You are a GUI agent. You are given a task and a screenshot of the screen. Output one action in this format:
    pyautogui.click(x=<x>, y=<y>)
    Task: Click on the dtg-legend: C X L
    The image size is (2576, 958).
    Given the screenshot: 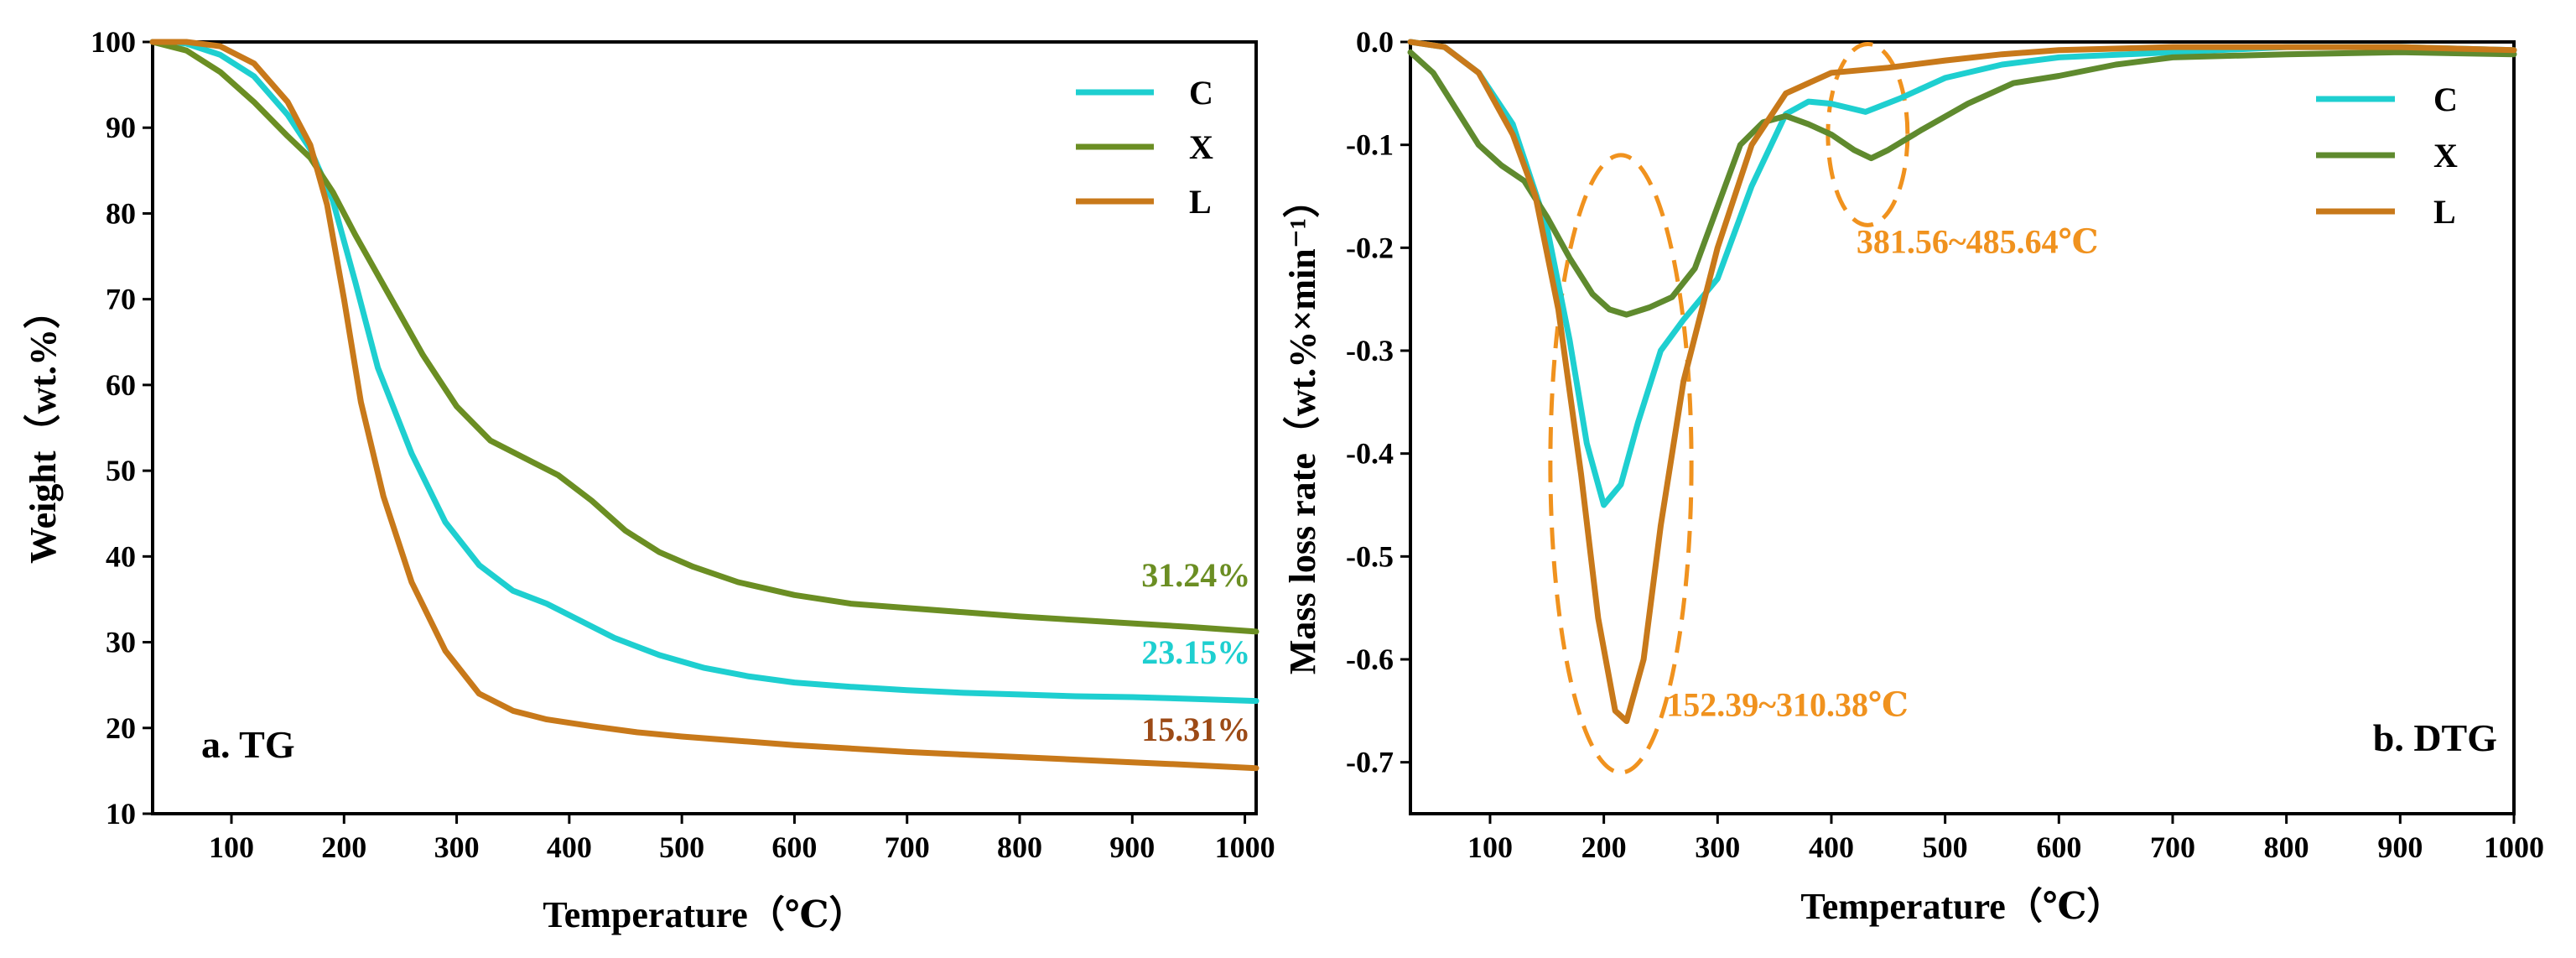 What is the action you would take?
    pyautogui.click(x=2387, y=156)
    